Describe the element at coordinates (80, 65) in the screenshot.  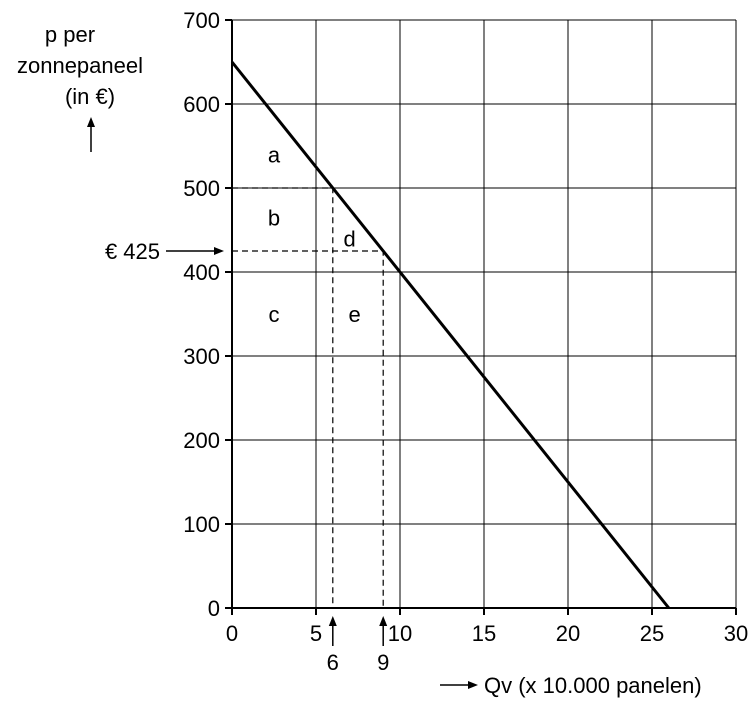
I see `y-axis-title-line-2: zonnepaneel` at that location.